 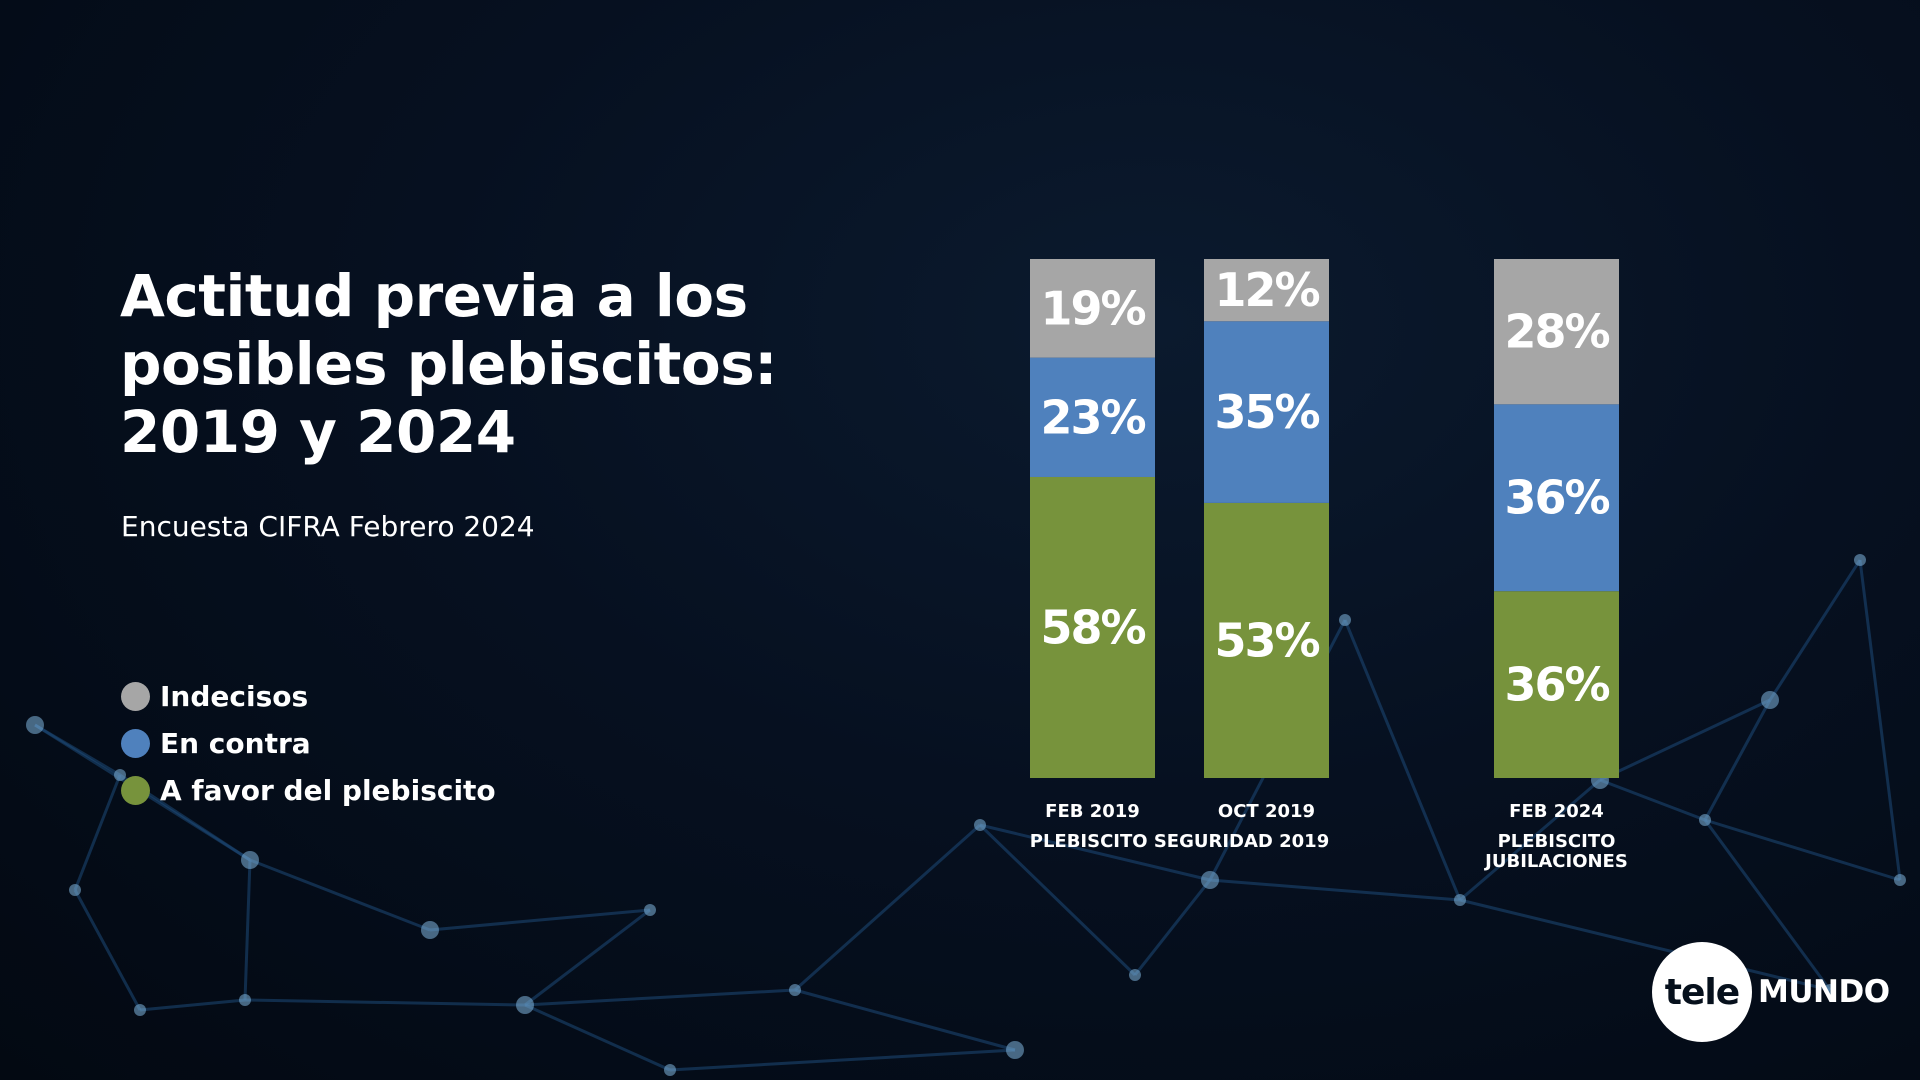 I want to click on data-label: 58%, so click(x=1092, y=627).